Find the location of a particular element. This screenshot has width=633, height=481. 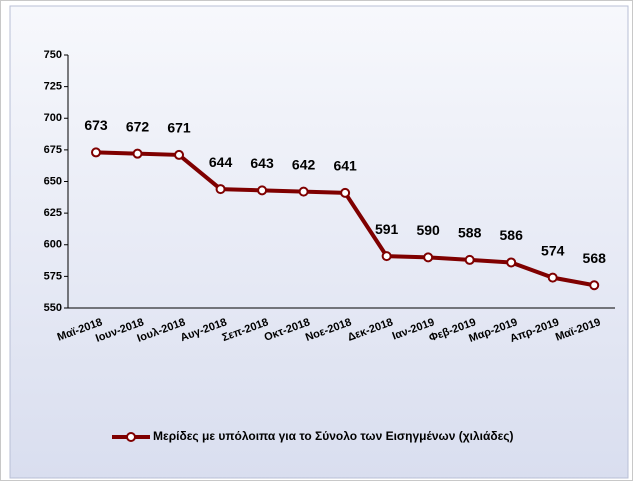

data-label: 586 is located at coordinates (512, 235).